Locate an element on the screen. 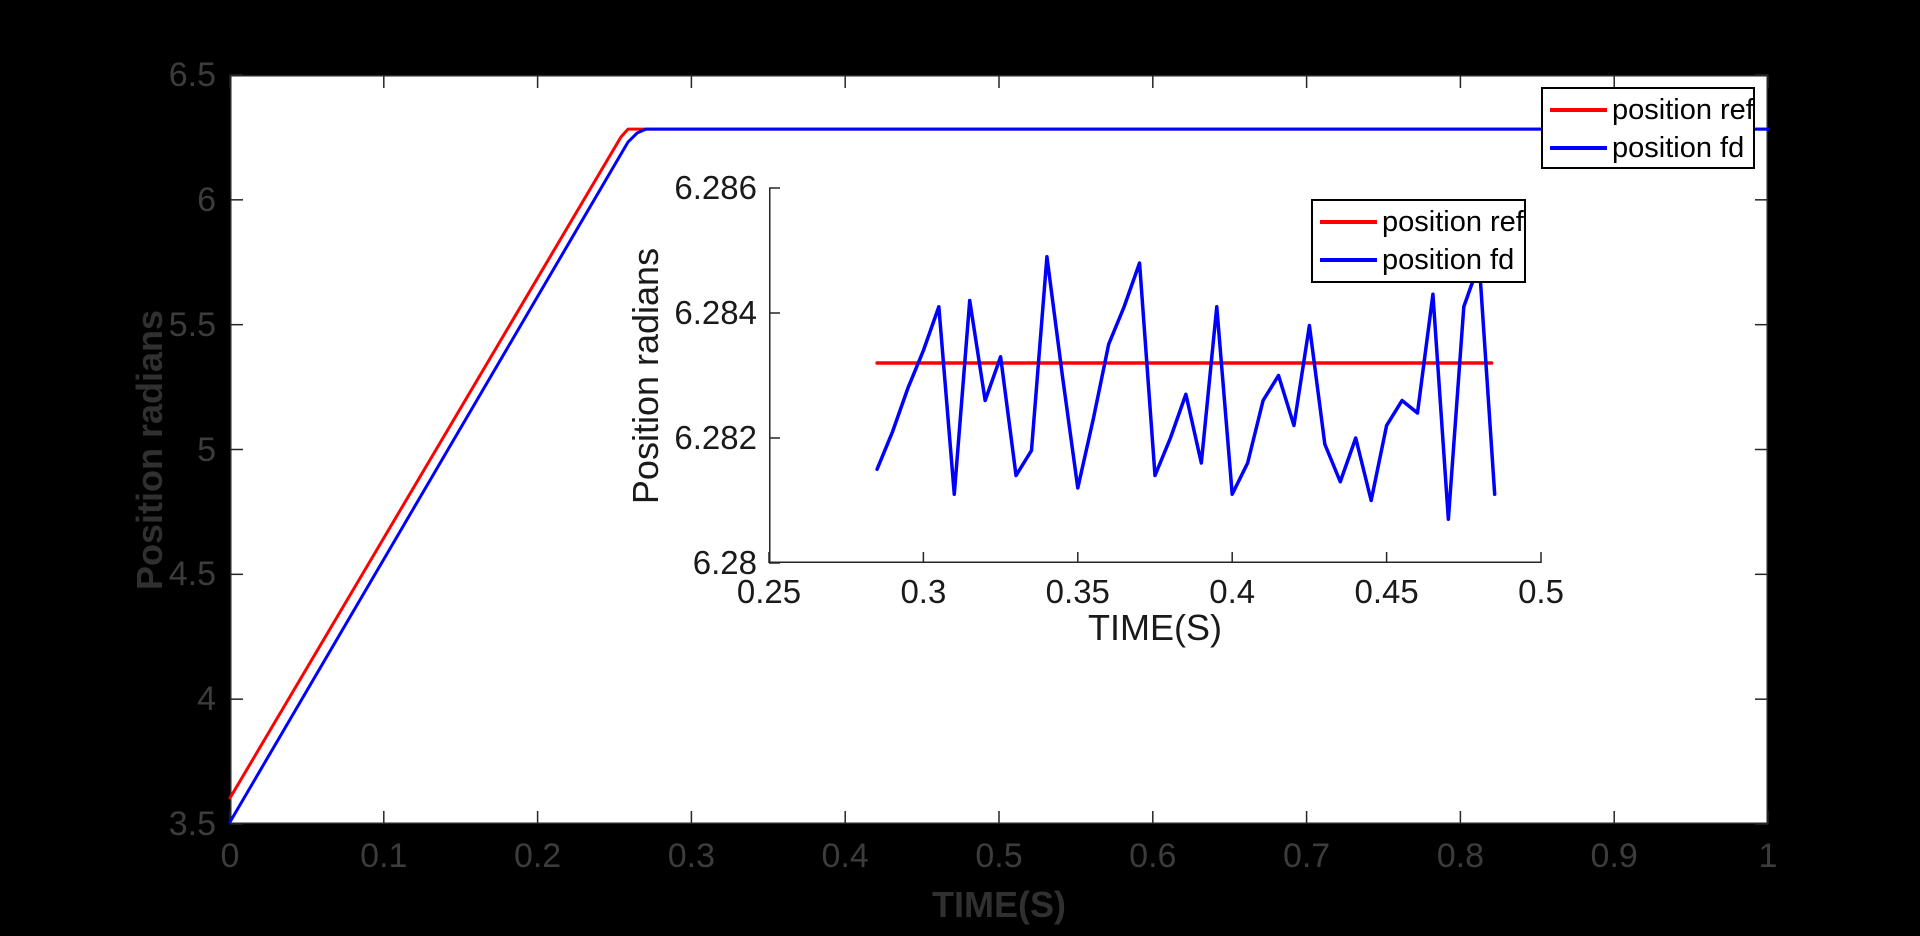 Image resolution: width=1920 pixels, height=936 pixels. main-y-tick-label: 3.5 is located at coordinates (192, 824).